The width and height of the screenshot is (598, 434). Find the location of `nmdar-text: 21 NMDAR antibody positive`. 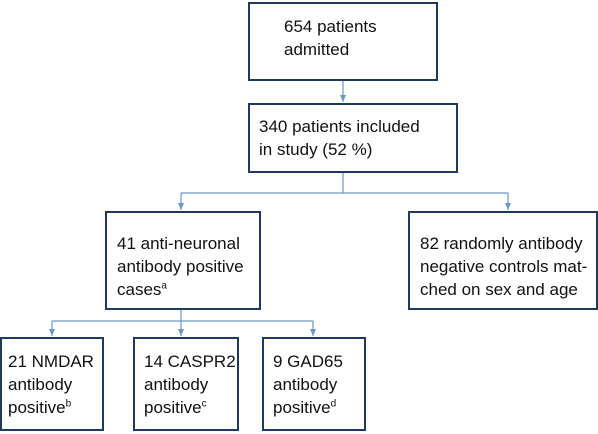

nmdar-text: 21 NMDAR antibody positive is located at coordinates (51, 384).